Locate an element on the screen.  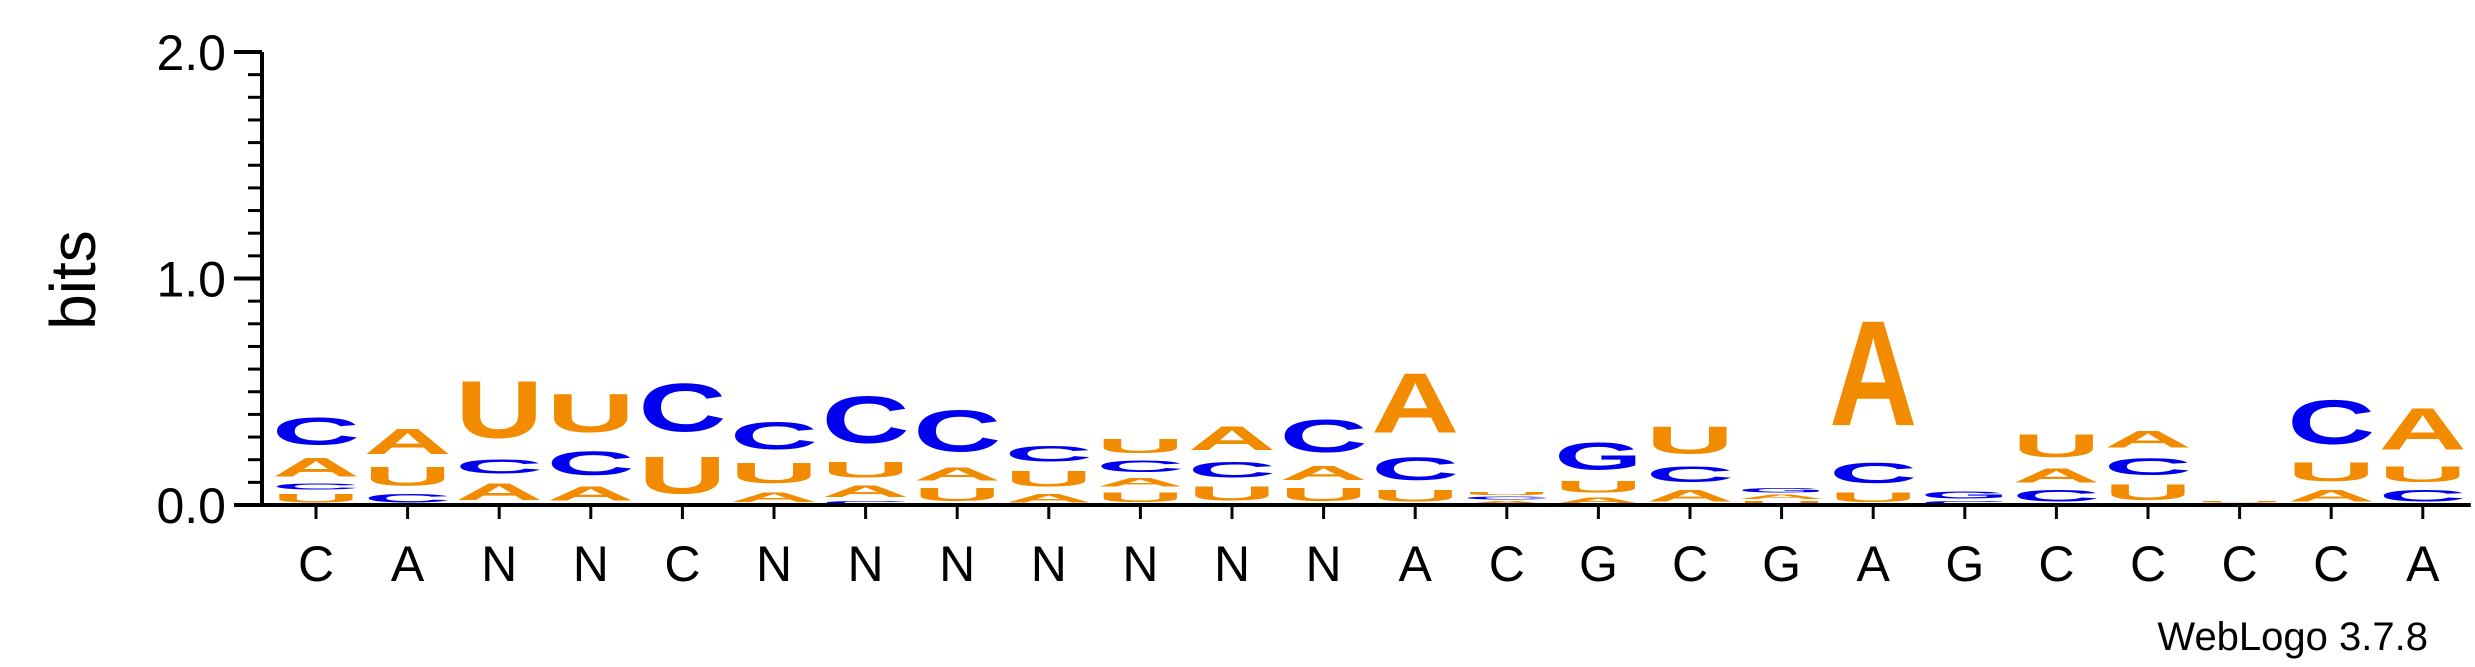
y-axis-title: bits is located at coordinates (73, 280).